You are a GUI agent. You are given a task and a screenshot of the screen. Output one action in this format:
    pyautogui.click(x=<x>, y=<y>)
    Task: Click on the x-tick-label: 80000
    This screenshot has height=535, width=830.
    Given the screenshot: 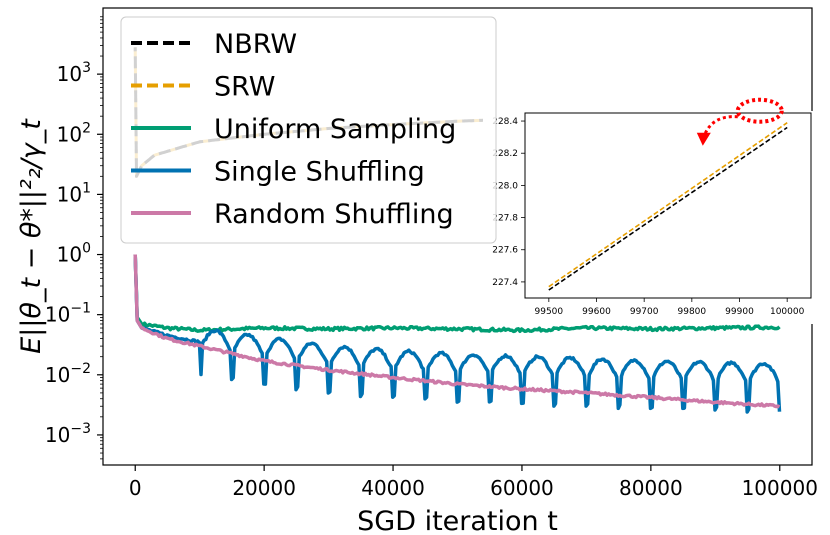 What is the action you would take?
    pyautogui.click(x=651, y=488)
    